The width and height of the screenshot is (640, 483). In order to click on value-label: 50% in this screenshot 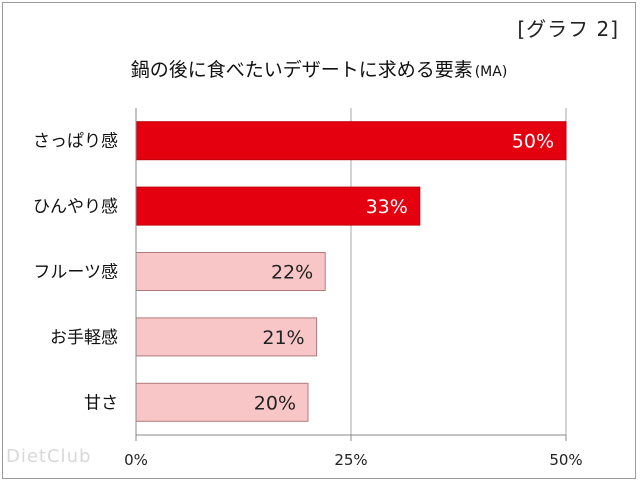, I will do `click(533, 142)`.